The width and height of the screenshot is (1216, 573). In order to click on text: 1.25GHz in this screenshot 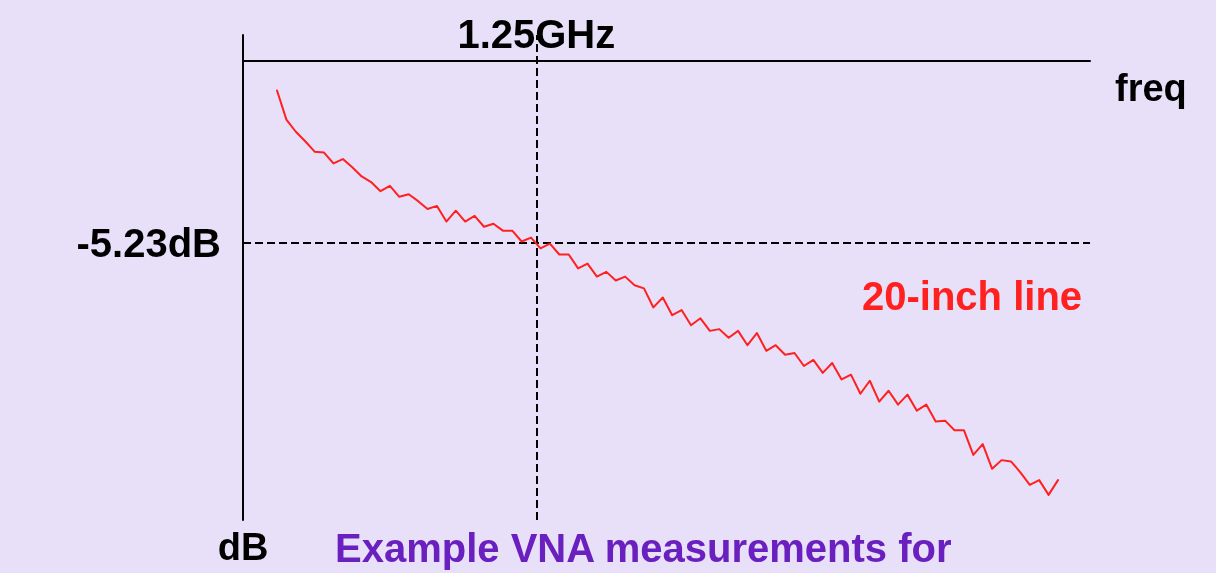, I will do `click(536, 34)`.